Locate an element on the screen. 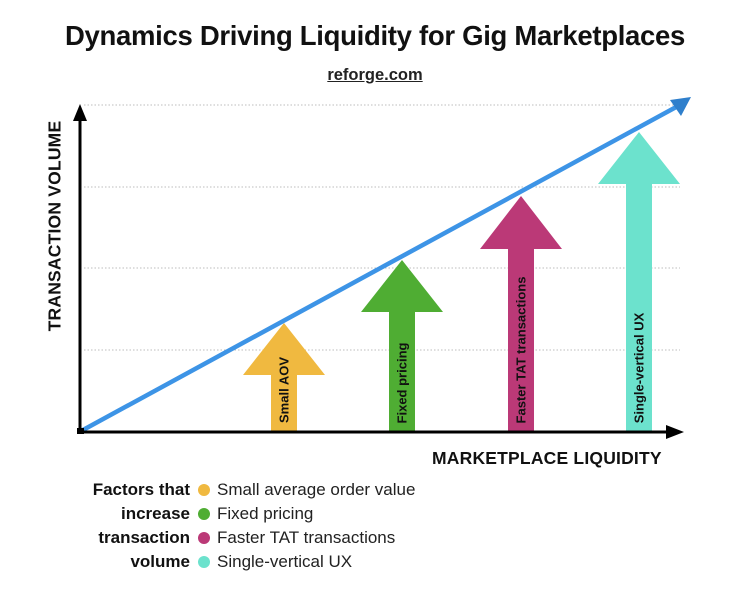 The image size is (750, 590). legend-row: transaction Faster TAT transactions is located at coordinates (237, 538).